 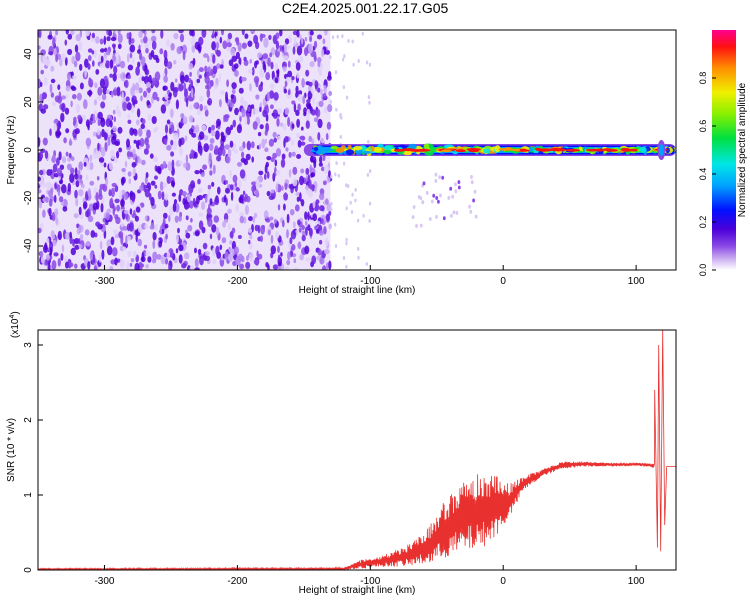 I want to click on y-tick-label: 3, so click(x=28, y=345).